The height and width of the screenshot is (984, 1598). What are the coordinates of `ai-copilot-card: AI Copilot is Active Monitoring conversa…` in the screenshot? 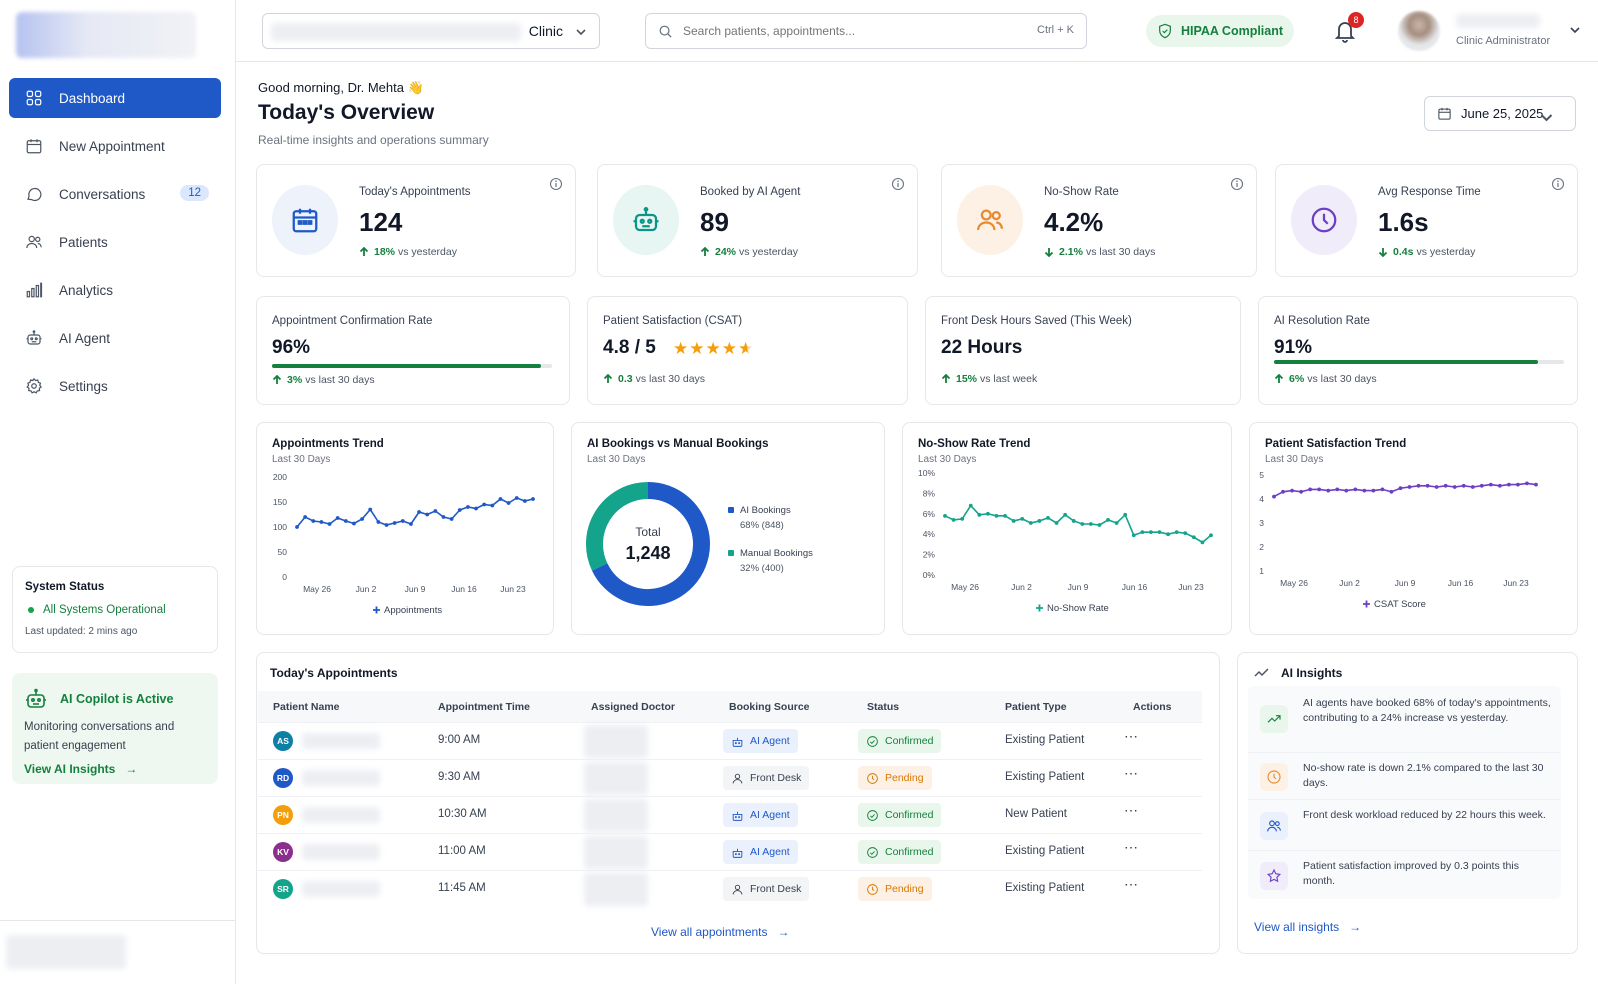 It's located at (115, 728).